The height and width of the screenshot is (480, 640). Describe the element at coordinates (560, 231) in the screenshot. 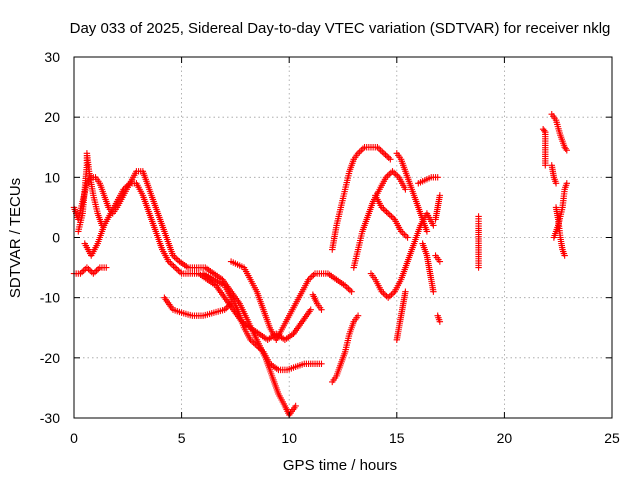

I see `series-arc-z` at that location.